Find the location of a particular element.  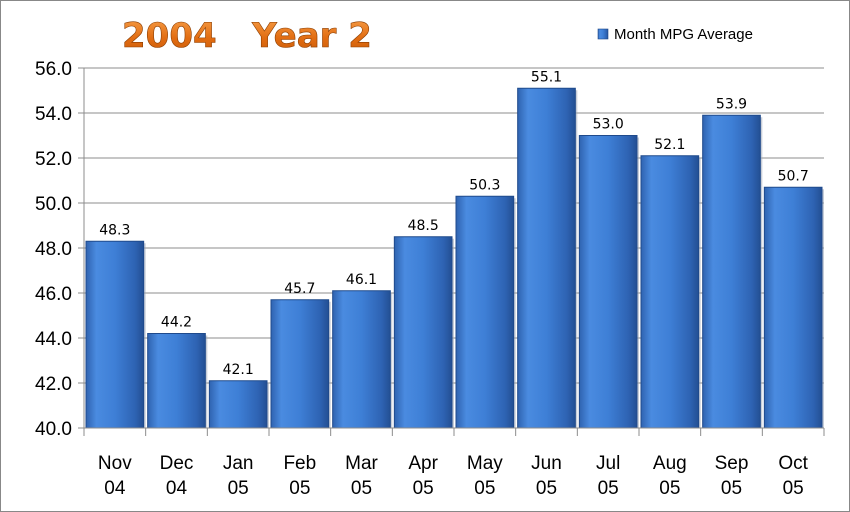

y-tick-label: 48.0 is located at coordinates (53, 249).